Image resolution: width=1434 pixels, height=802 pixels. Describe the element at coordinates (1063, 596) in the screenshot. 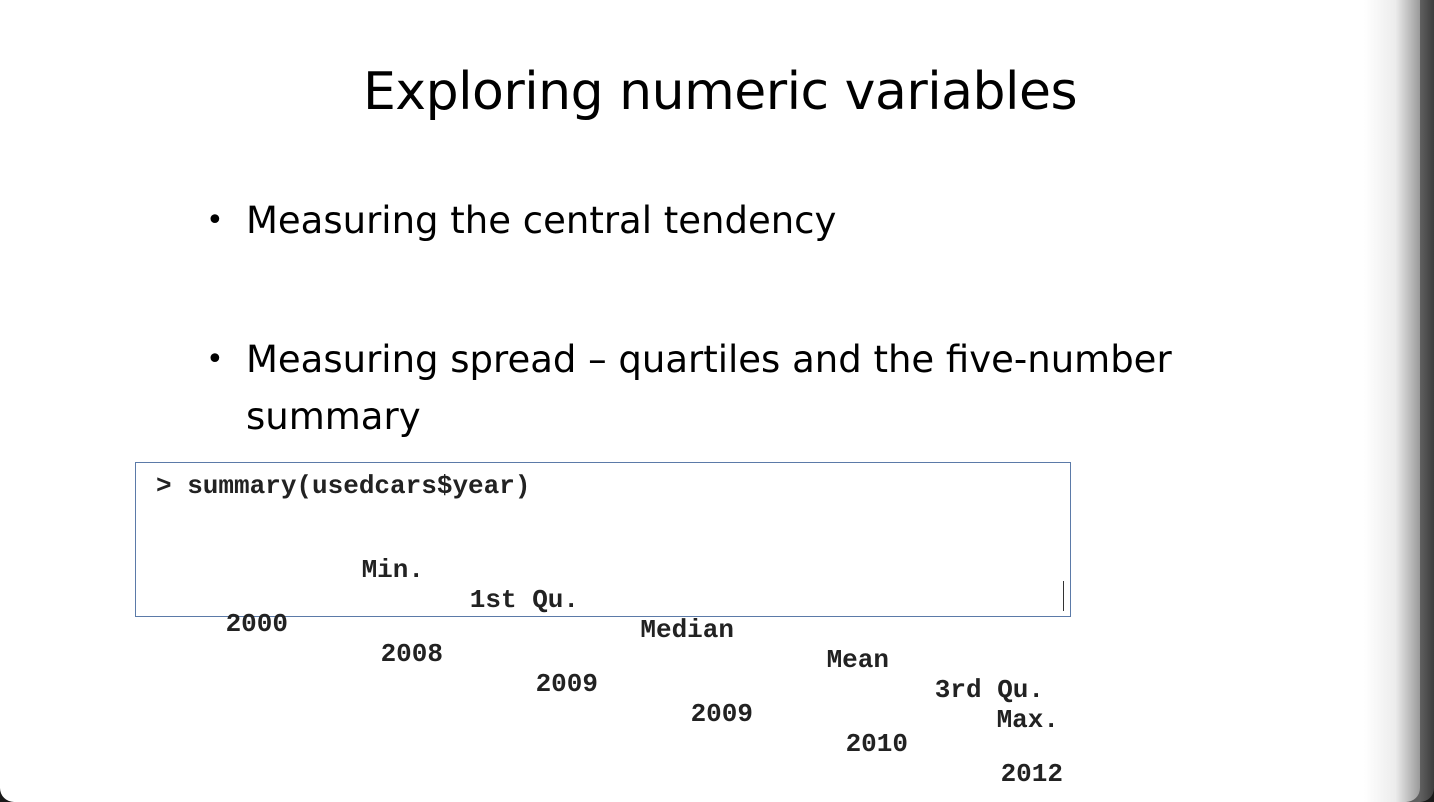

I see `text-cursor` at that location.